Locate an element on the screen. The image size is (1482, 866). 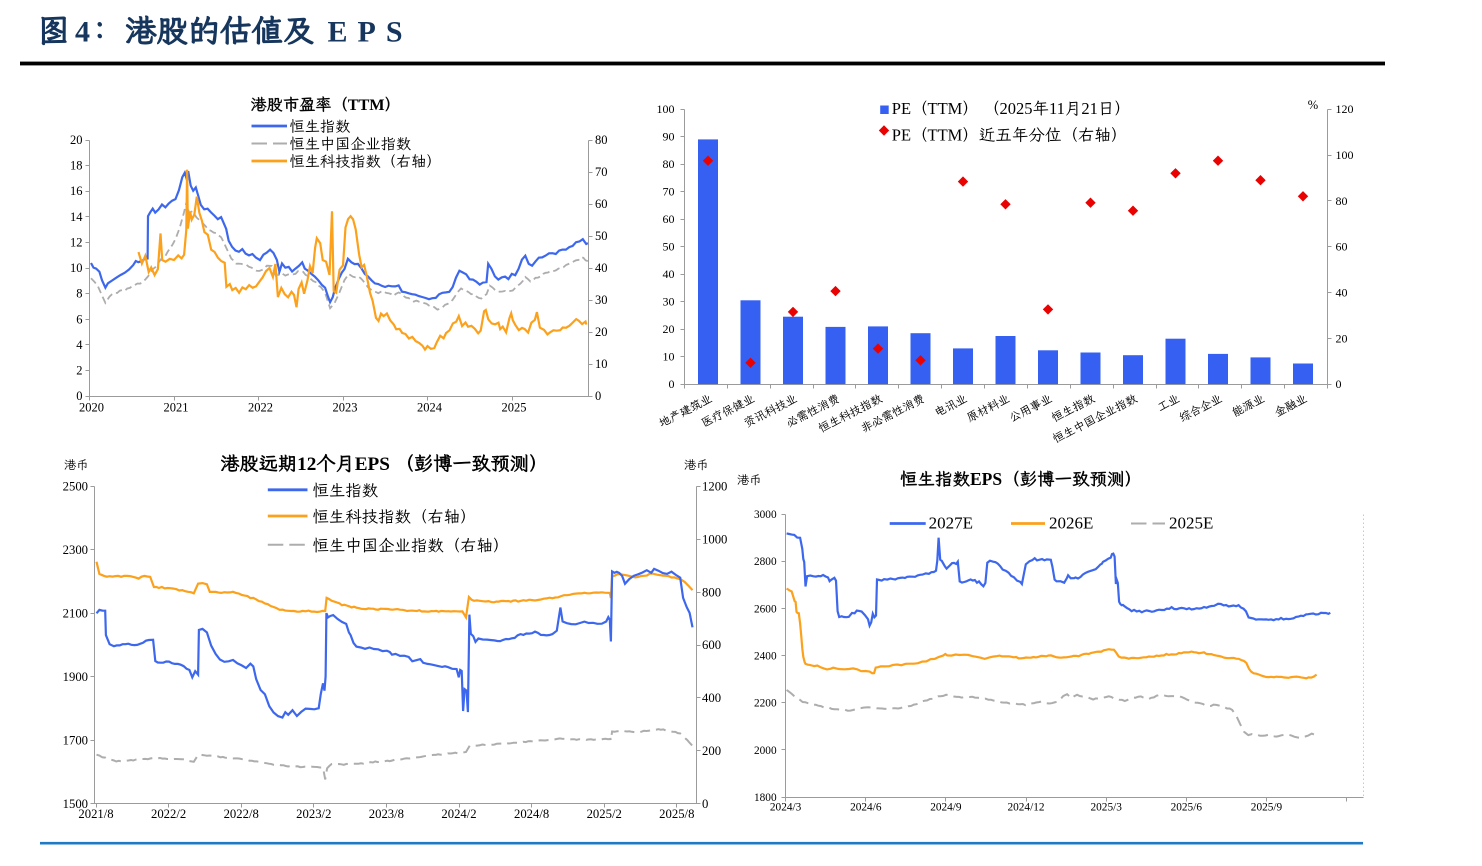
svg-text: 2300 is located at coordinates (75, 550).